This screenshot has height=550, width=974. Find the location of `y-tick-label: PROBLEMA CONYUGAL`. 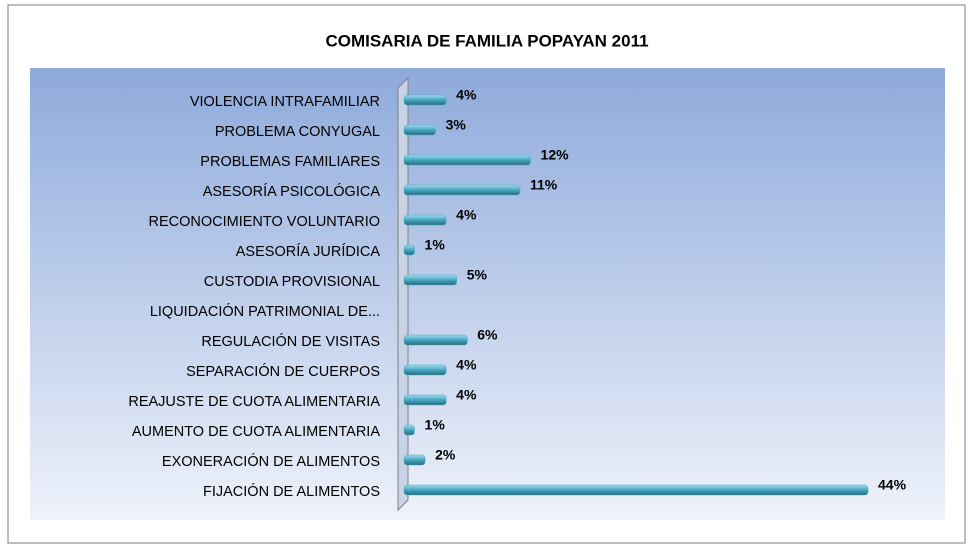

y-tick-label: PROBLEMA CONYUGAL is located at coordinates (297, 132).